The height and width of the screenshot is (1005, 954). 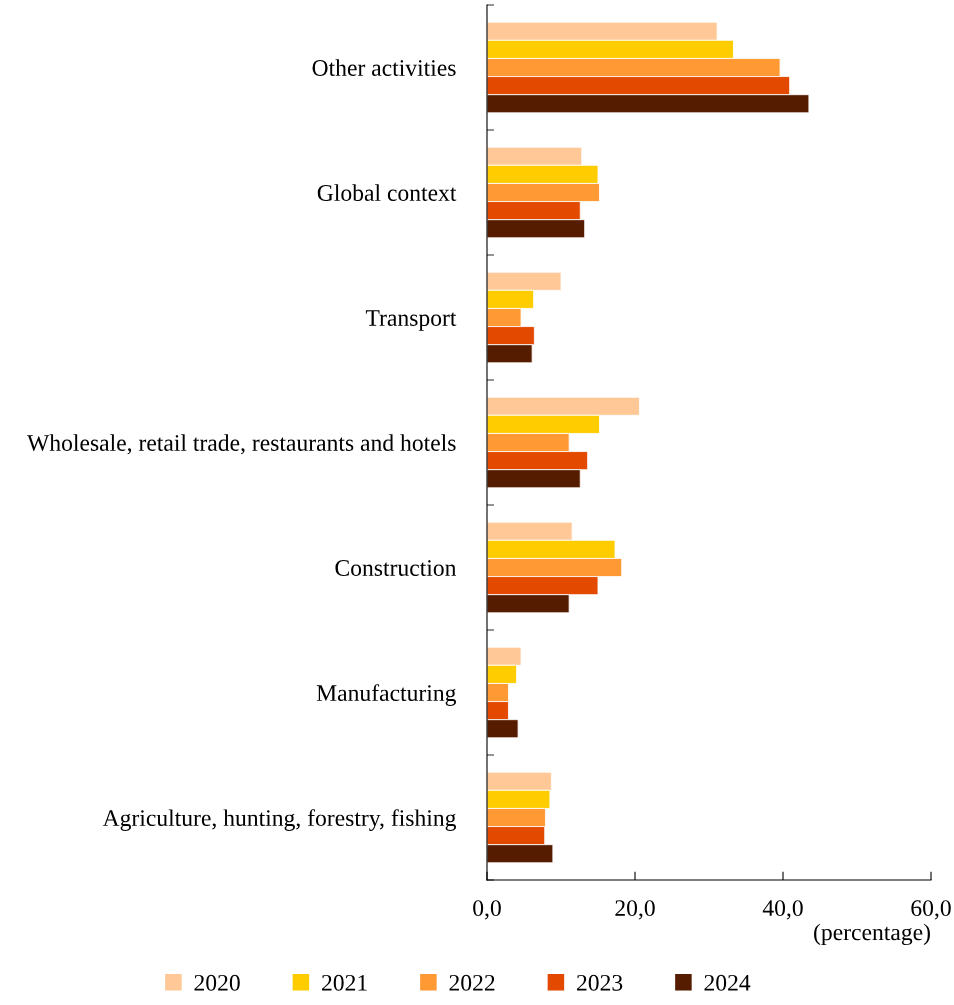 I want to click on x-tick-label: 40,0, so click(x=782, y=910).